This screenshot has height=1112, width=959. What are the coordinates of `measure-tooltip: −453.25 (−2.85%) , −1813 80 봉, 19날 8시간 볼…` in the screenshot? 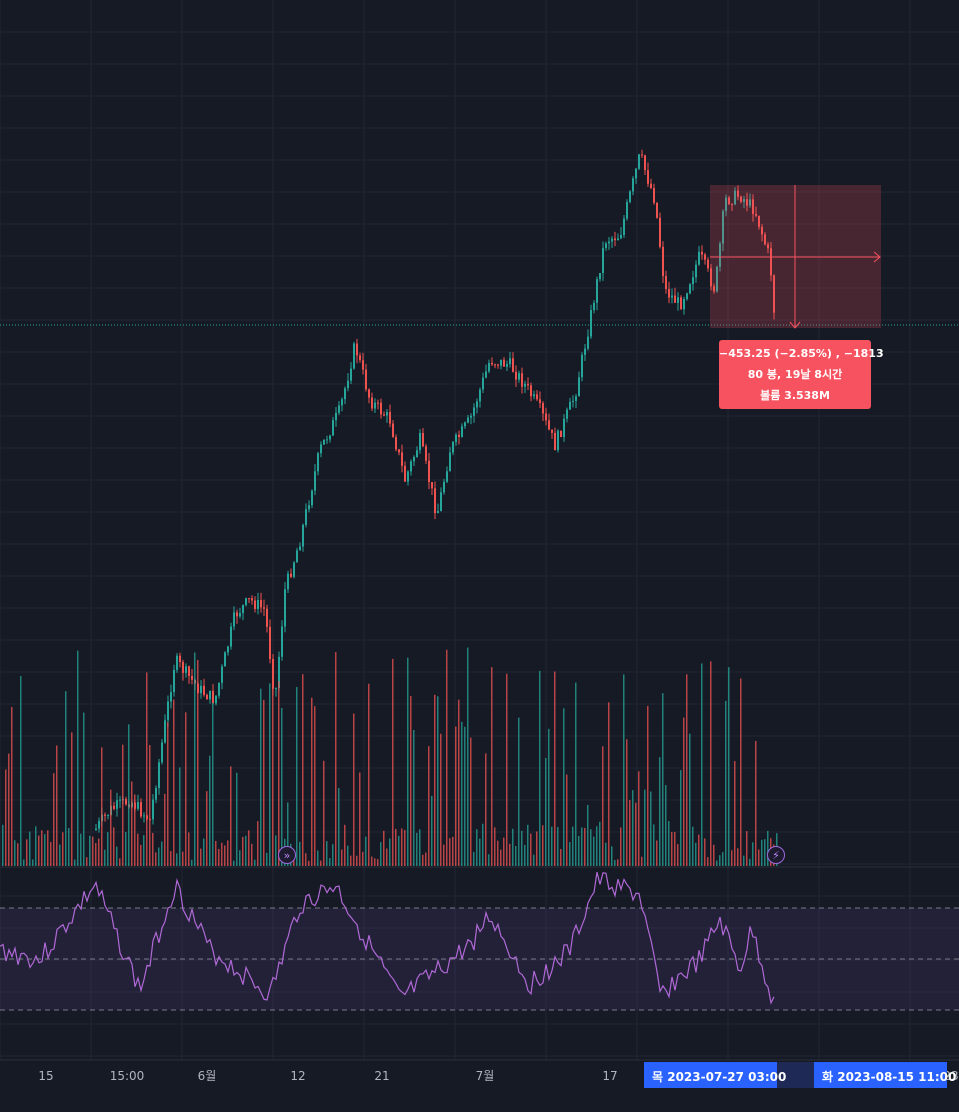 It's located at (801, 374).